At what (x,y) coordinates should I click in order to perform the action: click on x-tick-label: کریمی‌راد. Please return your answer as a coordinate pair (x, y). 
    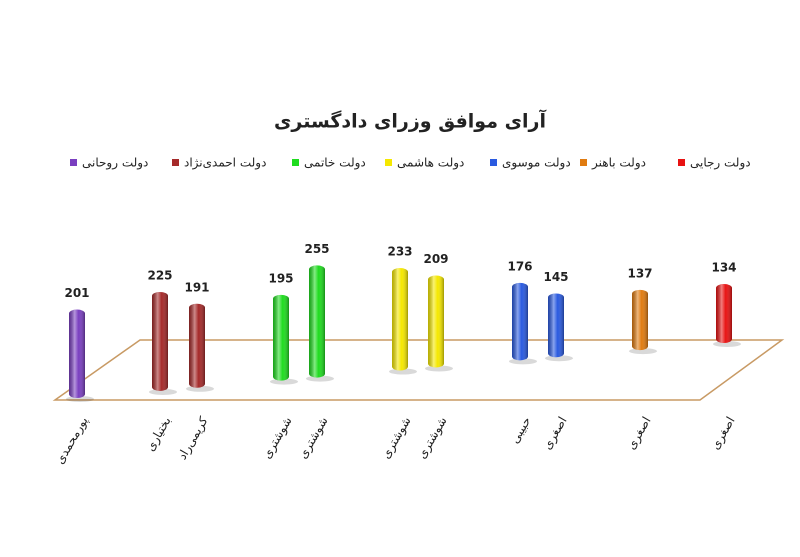
    Looking at the image, I should click on (193, 438).